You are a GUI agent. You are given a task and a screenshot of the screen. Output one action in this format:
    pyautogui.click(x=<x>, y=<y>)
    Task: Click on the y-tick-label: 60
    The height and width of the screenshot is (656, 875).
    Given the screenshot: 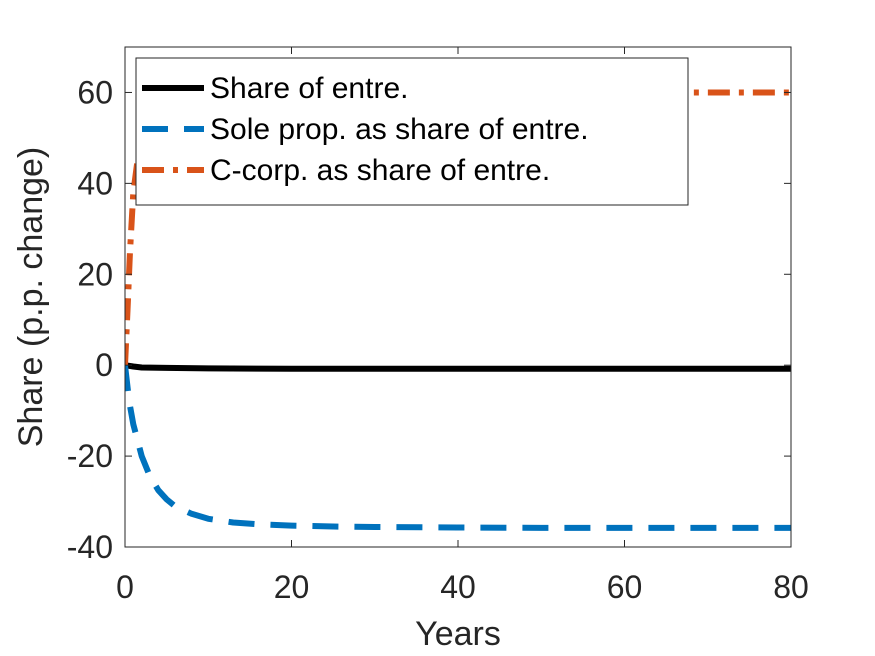 What is the action you would take?
    pyautogui.click(x=95, y=92)
    